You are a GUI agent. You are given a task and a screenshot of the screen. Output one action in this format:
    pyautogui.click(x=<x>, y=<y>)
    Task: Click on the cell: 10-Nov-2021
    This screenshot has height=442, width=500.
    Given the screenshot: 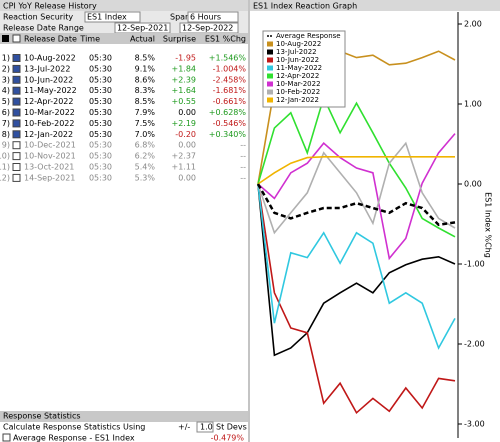 What is the action you would take?
    pyautogui.click(x=50, y=156)
    